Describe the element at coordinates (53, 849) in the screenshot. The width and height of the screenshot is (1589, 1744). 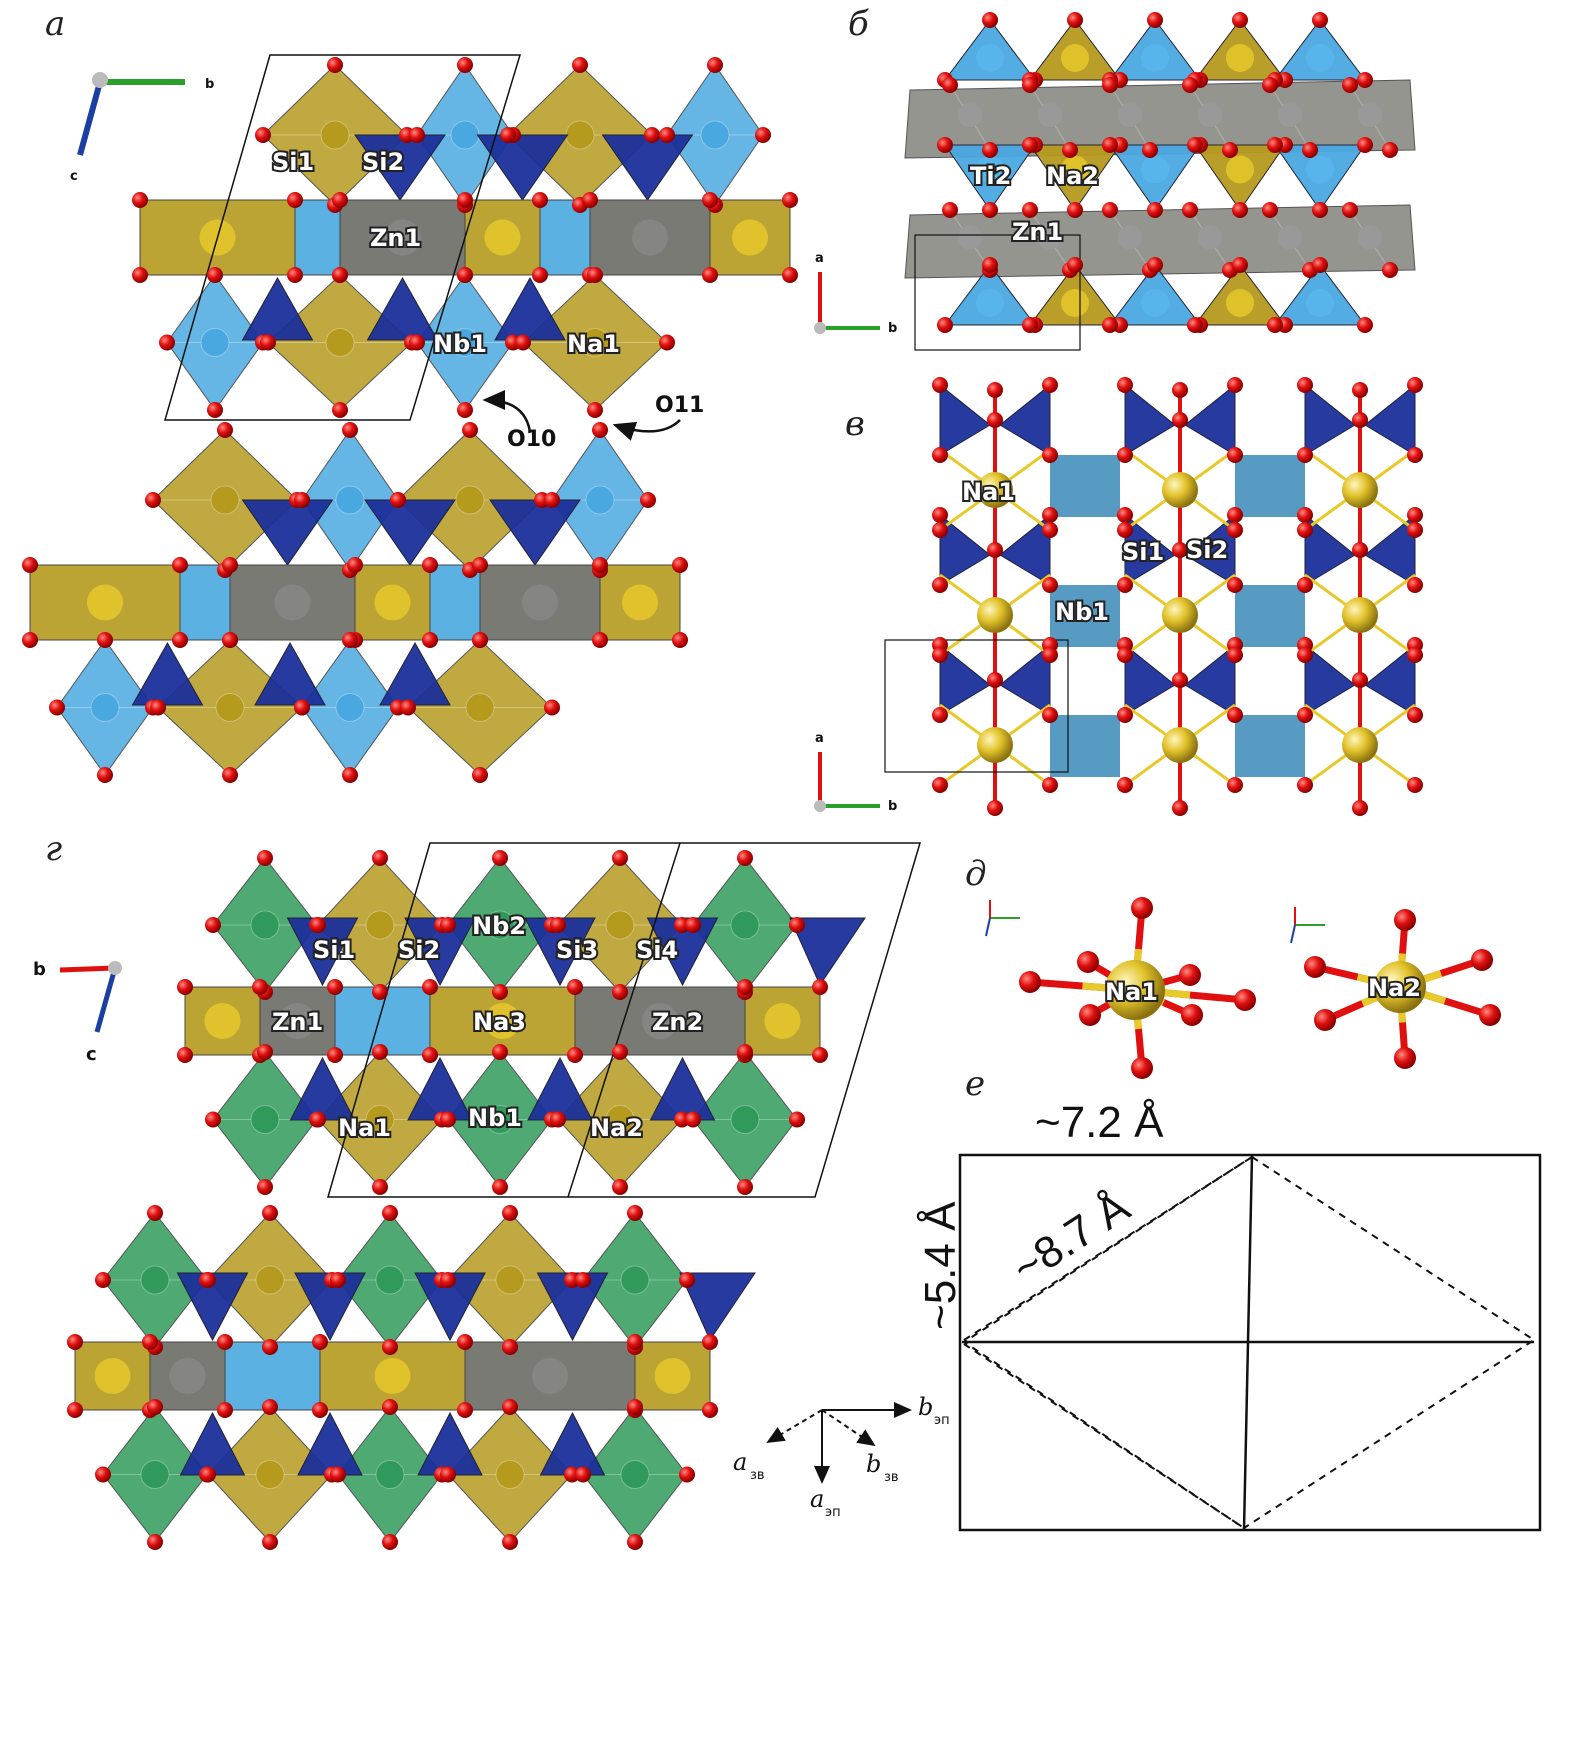
I see `panel-g-letter: г` at that location.